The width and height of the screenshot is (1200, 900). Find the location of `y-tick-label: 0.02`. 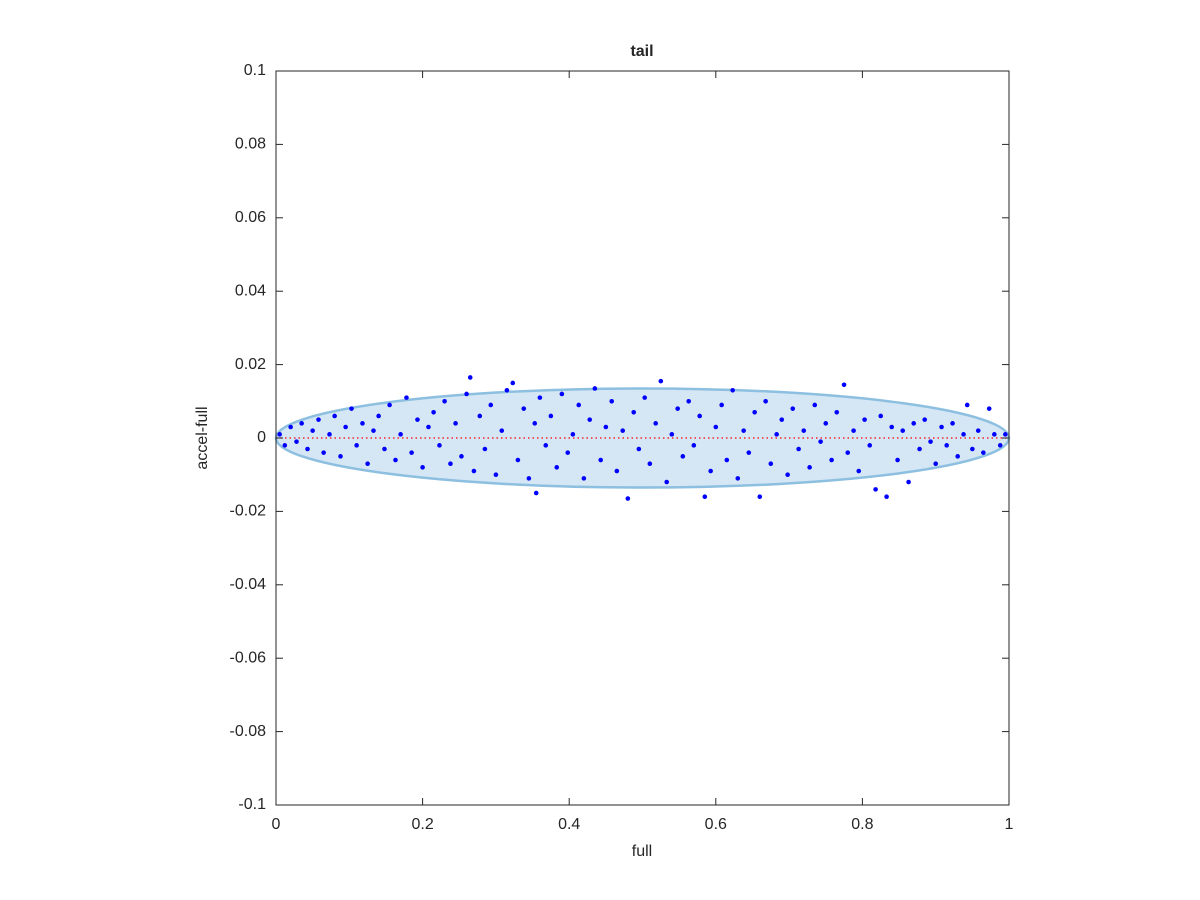

y-tick-label: 0.02 is located at coordinates (250, 364).